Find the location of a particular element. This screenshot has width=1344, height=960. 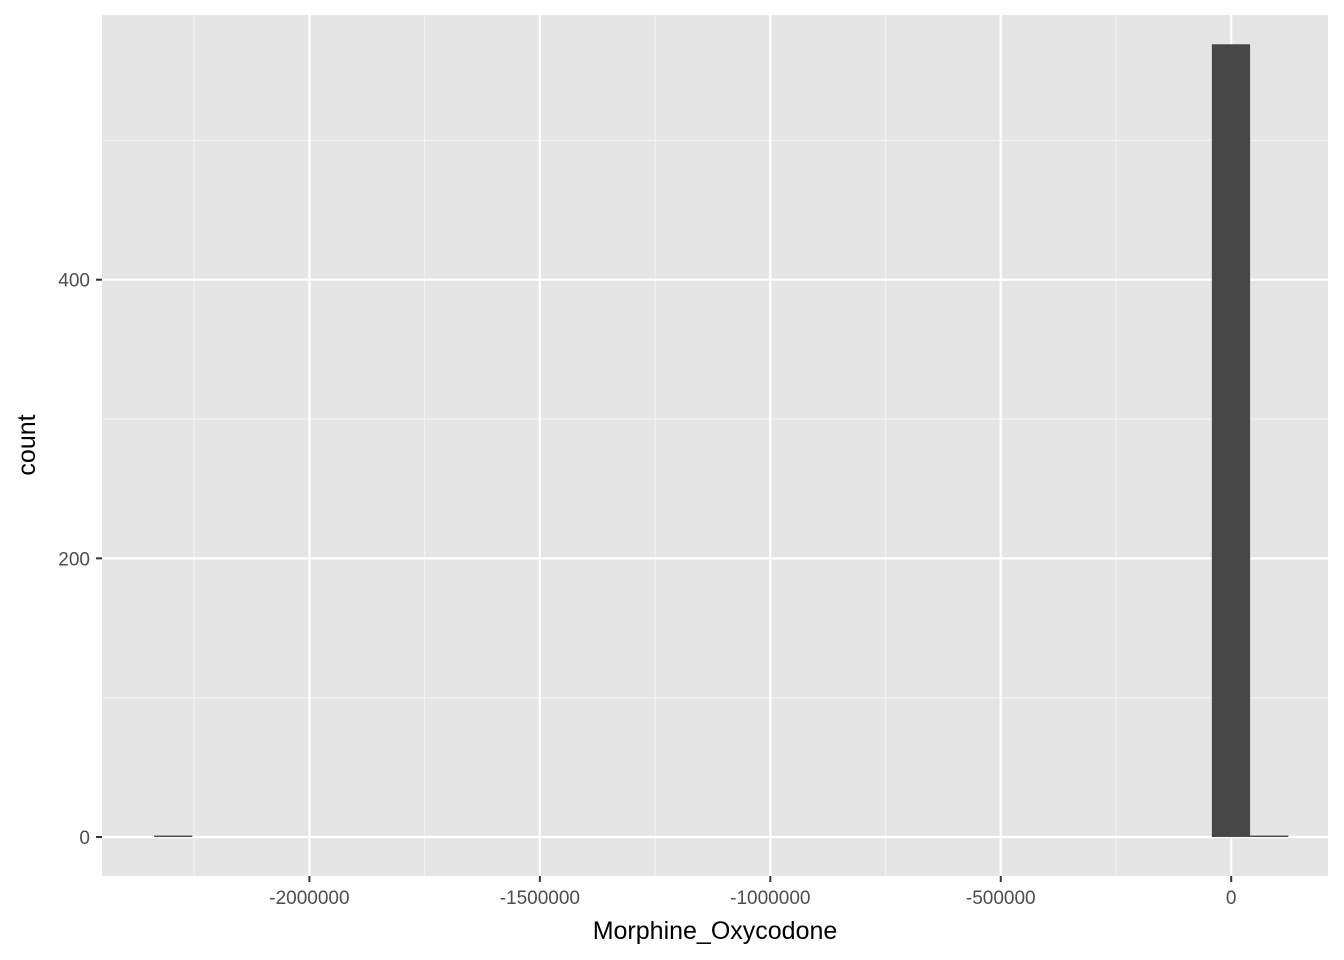

y-tick-label: 400 is located at coordinates (74, 281).